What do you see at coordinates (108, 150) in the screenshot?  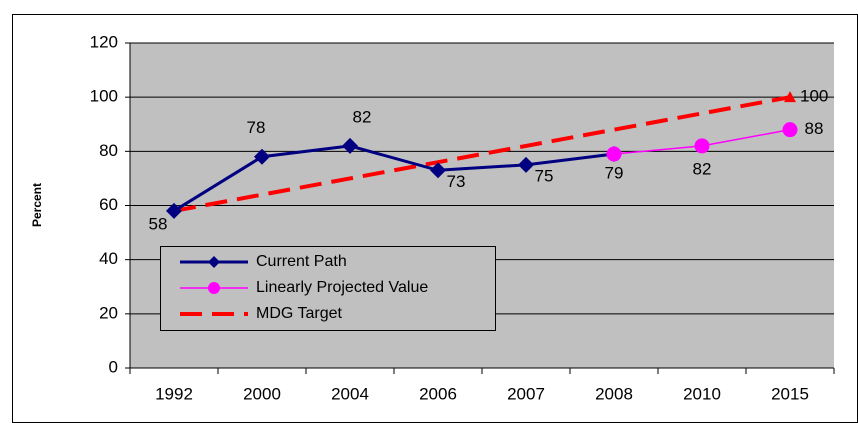 I see `y-tick-label: 80` at bounding box center [108, 150].